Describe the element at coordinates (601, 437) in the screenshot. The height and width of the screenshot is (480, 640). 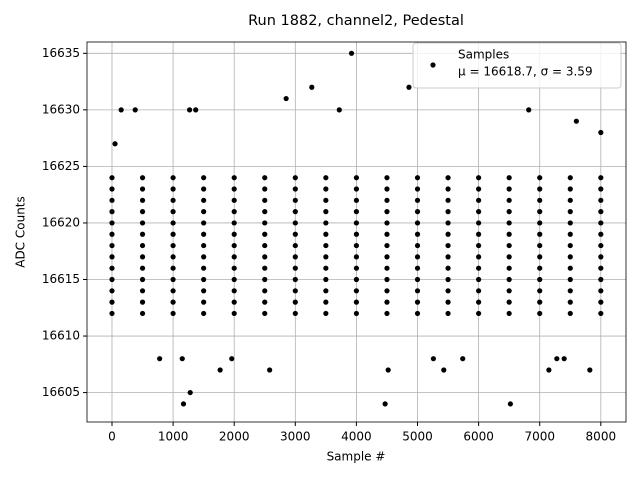
I see `x-tick-label: 8000` at that location.